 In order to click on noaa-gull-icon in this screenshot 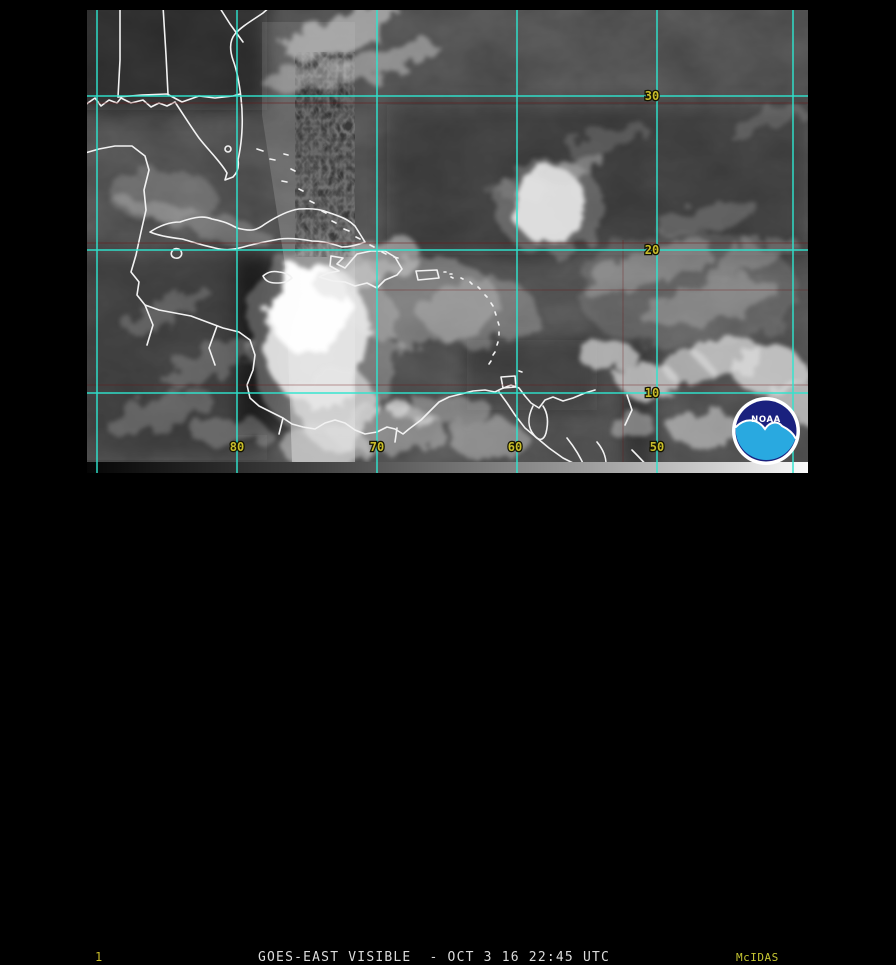, I will do `click(765, 429)`.